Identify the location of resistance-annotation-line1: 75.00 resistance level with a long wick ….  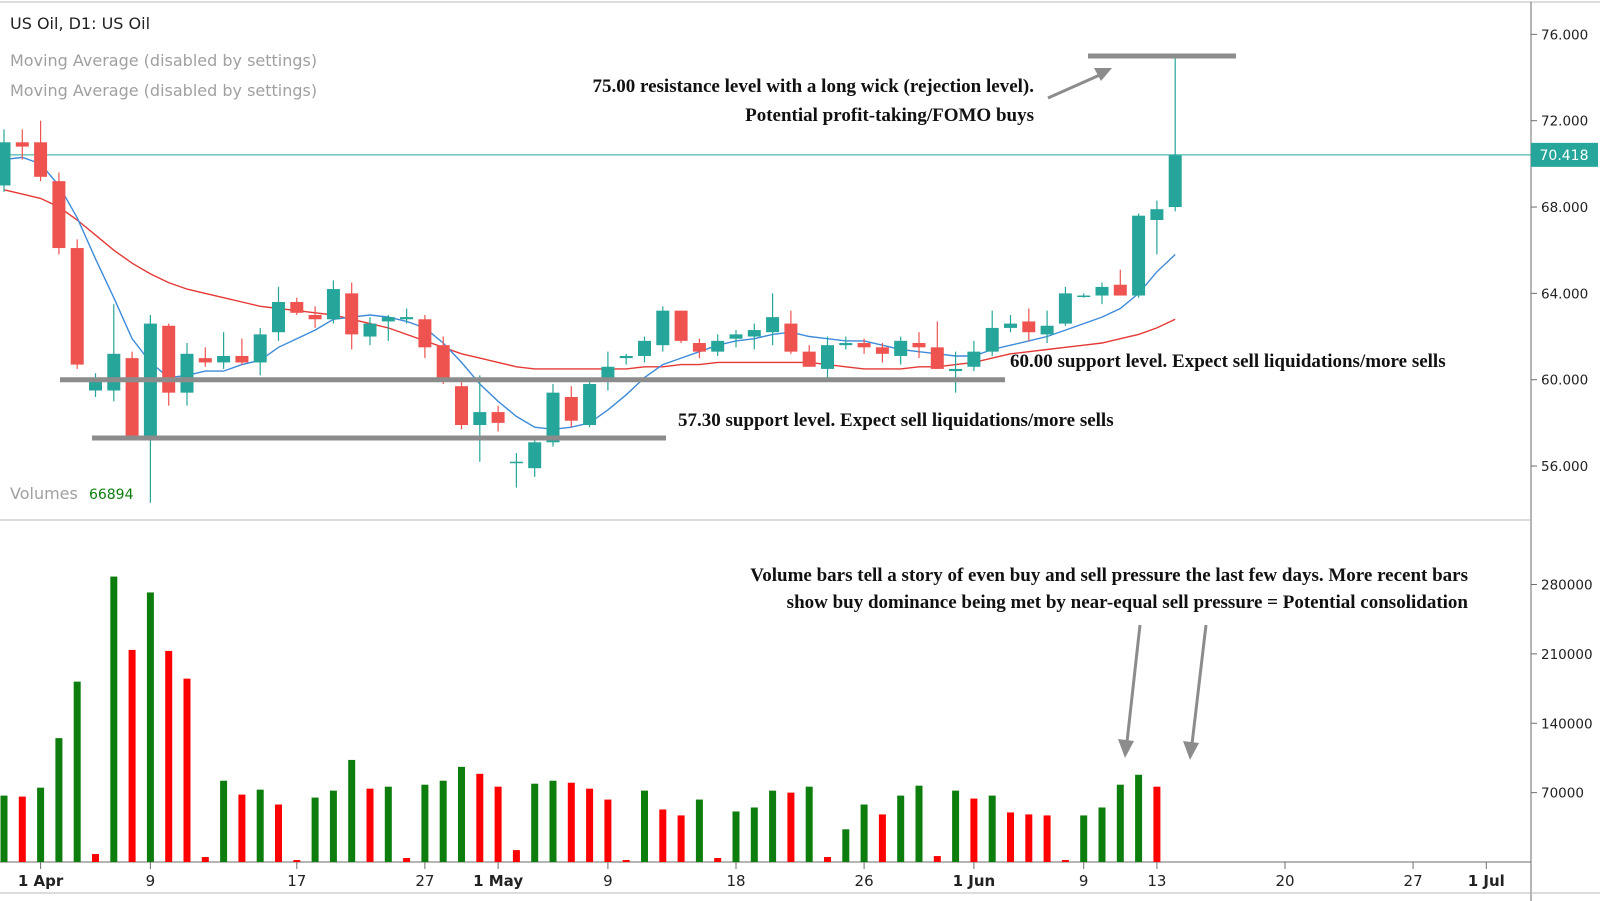
(813, 86).